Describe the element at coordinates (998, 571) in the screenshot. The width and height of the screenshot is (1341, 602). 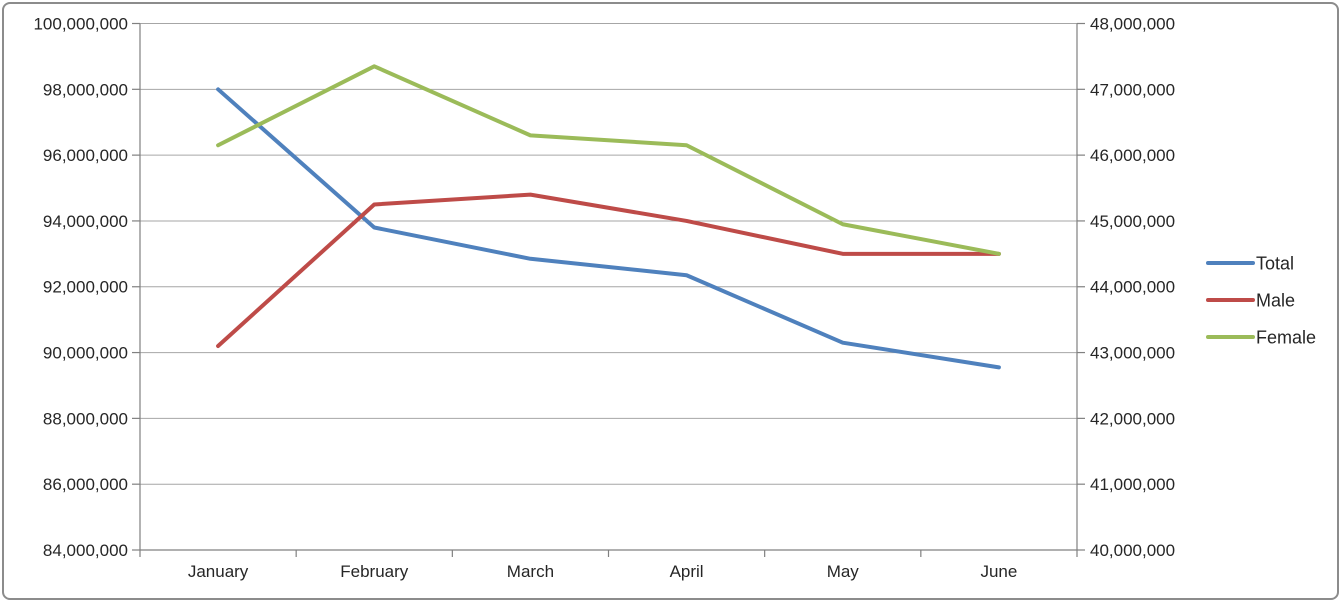
I see `x-axis-category-label: June` at that location.